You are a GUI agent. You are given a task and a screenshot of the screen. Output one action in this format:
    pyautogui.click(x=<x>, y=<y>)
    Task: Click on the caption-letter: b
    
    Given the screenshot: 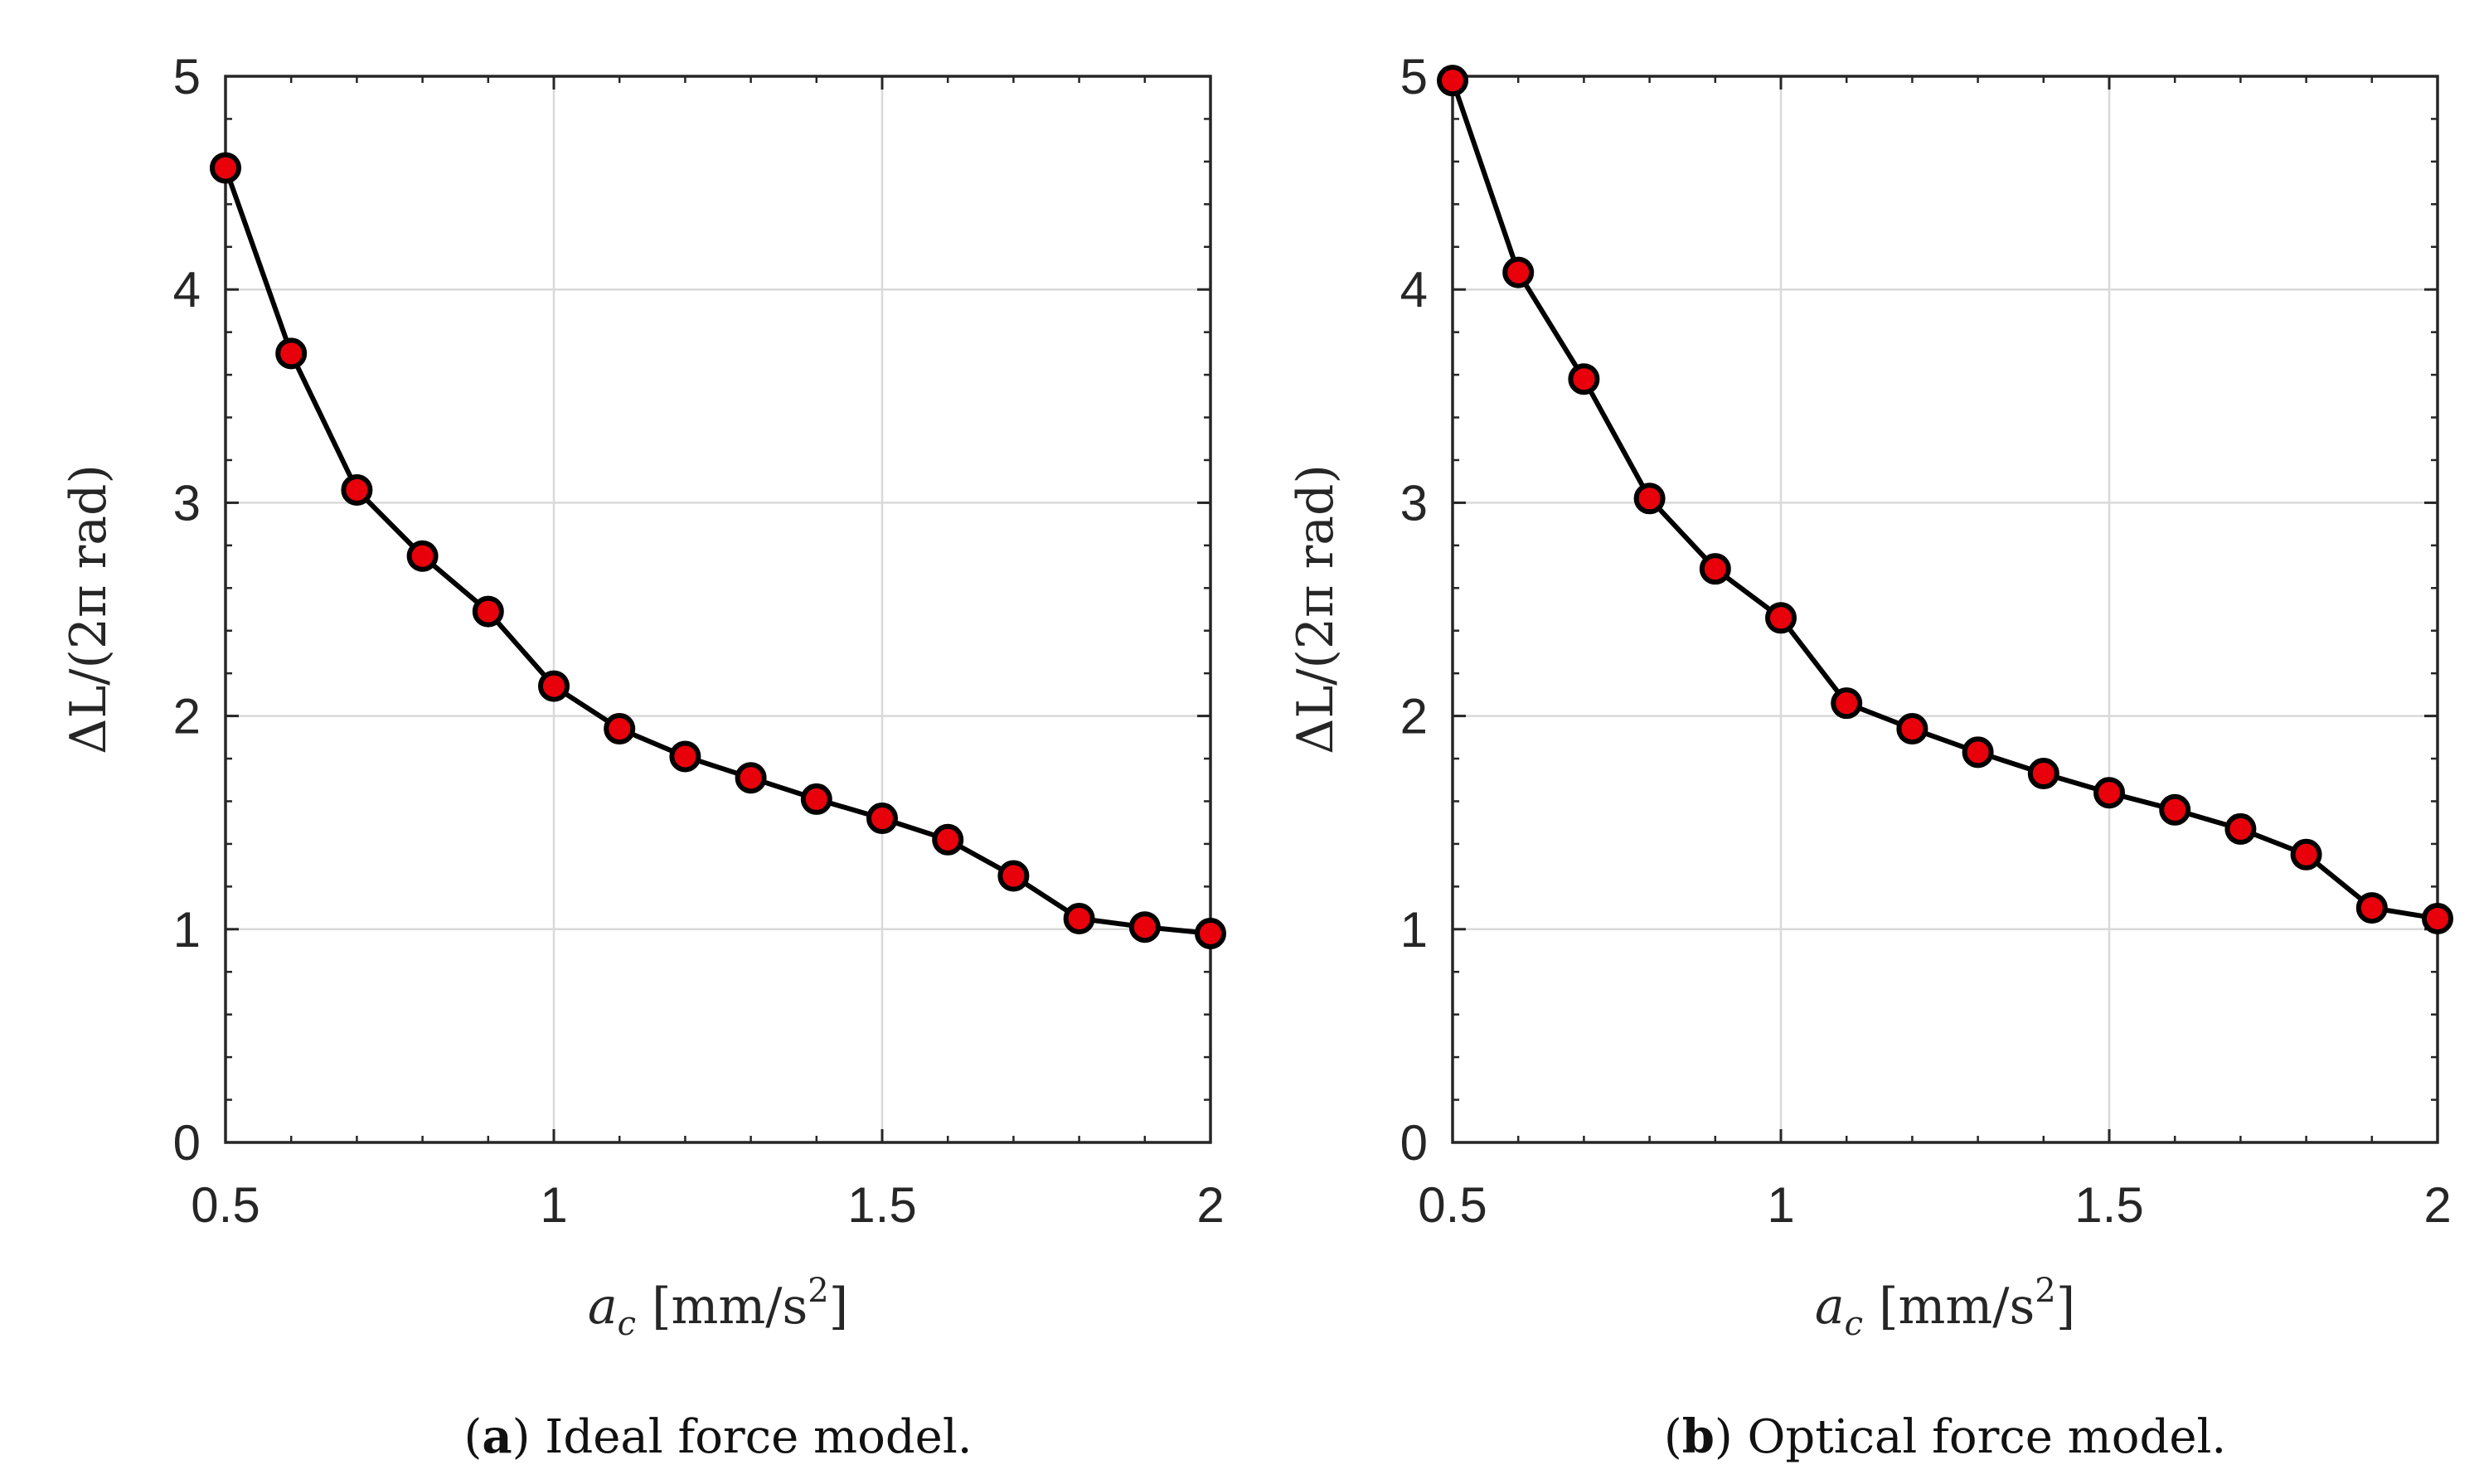 What is the action you would take?
    pyautogui.click(x=1699, y=1436)
    